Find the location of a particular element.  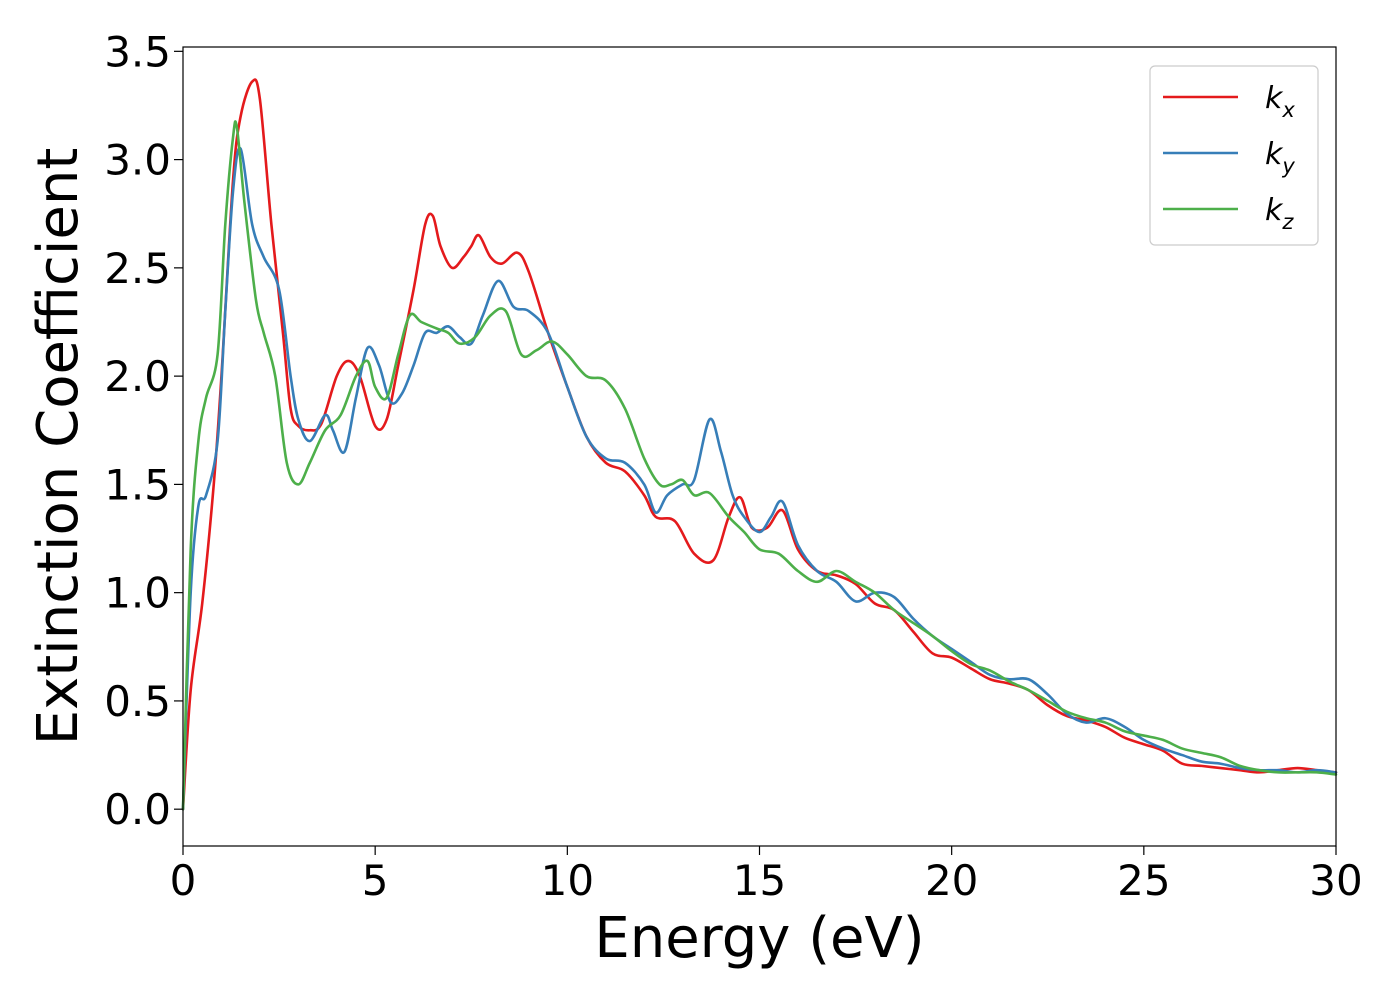

y-tick-label: 0.0 is located at coordinates (137, 809).